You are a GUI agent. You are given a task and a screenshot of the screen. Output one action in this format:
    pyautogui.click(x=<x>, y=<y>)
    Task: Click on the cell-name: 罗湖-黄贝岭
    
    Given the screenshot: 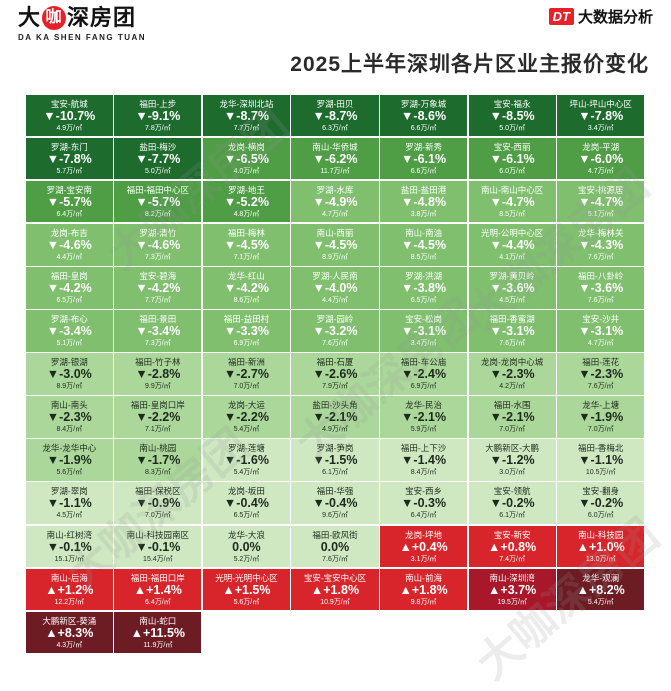 What is the action you would take?
    pyautogui.click(x=512, y=276)
    